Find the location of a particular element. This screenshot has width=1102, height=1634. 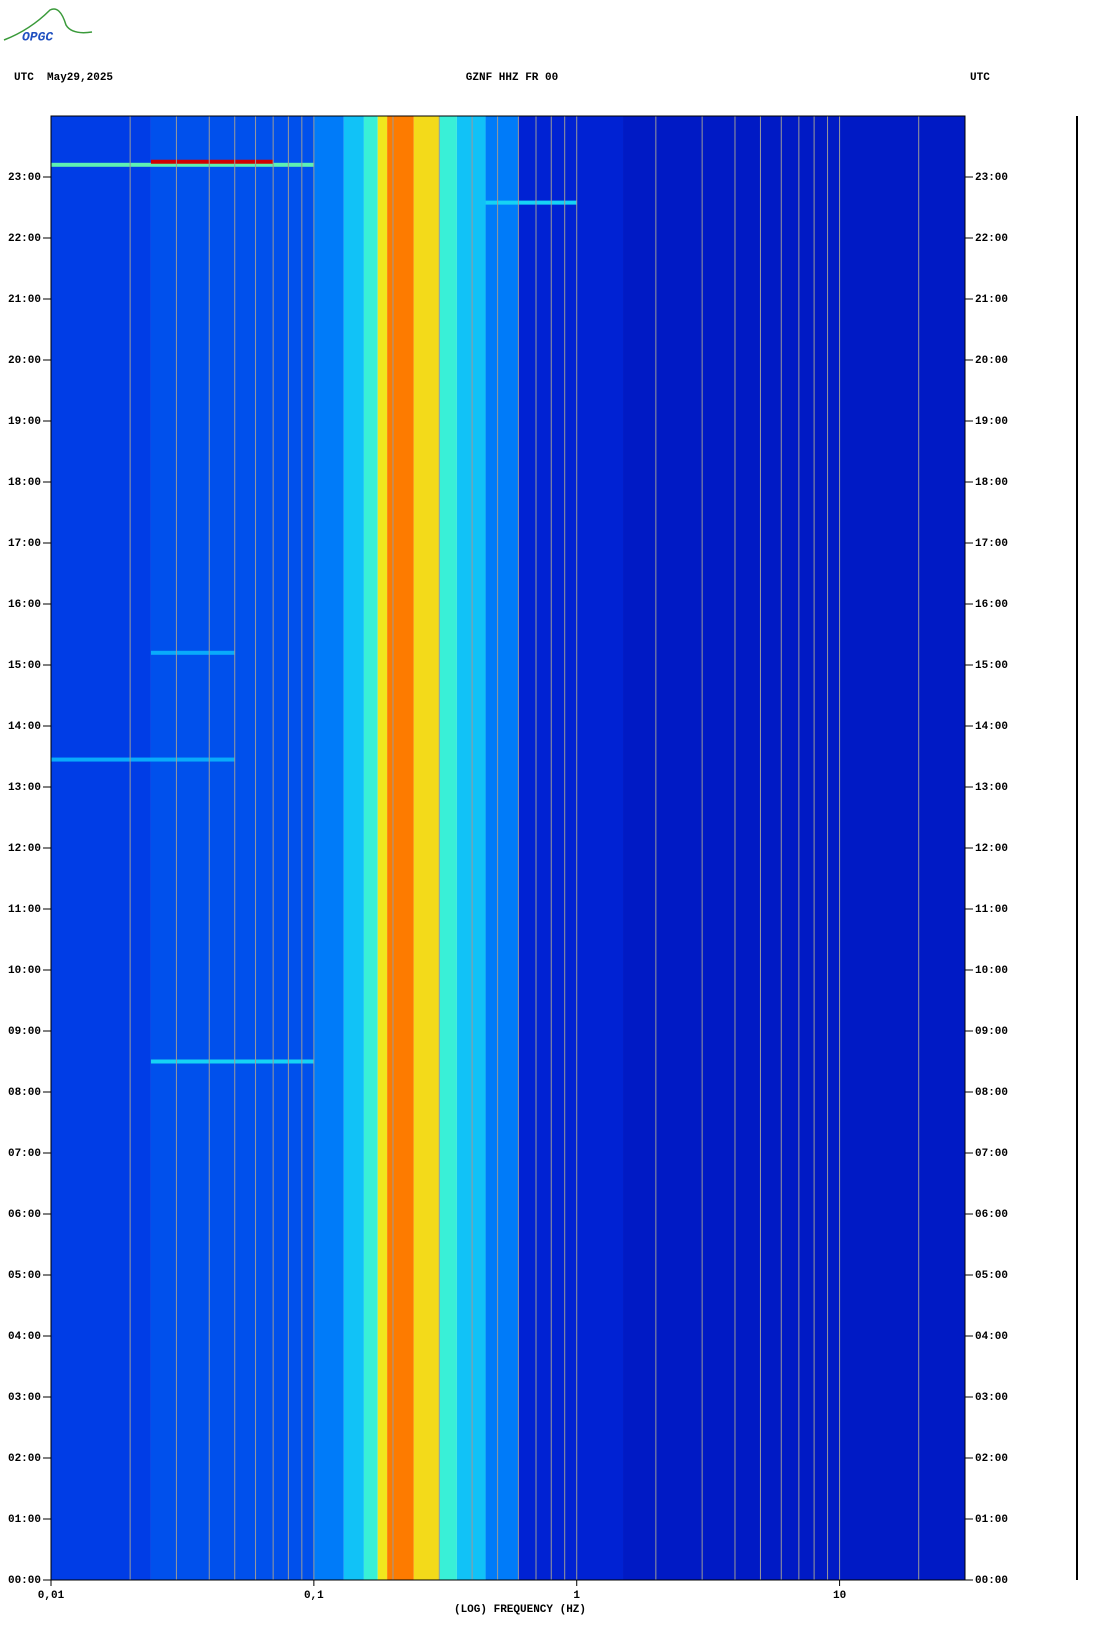

chart-title: GZNF HHZ FR 00 is located at coordinates (512, 78).